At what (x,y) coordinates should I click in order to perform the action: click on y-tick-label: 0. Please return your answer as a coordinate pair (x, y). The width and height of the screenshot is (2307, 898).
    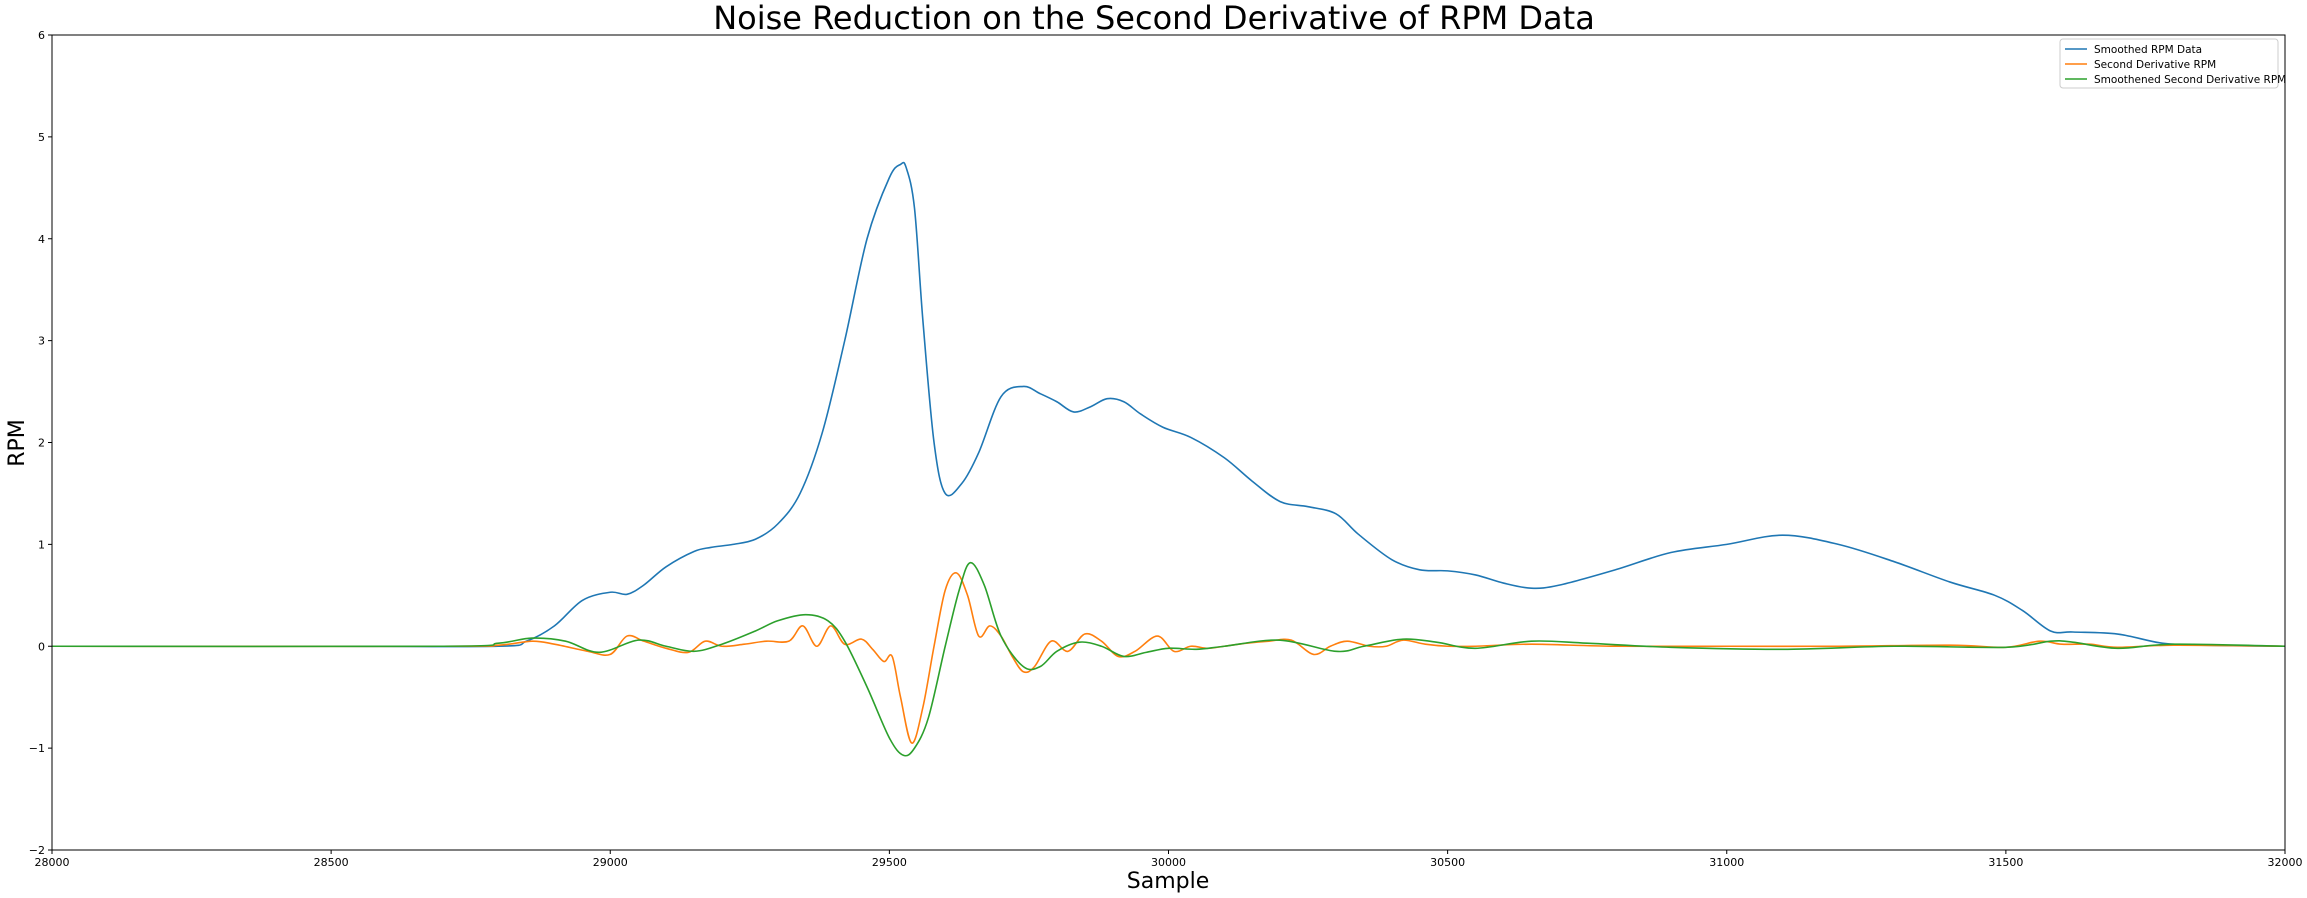
    Looking at the image, I should click on (41, 646).